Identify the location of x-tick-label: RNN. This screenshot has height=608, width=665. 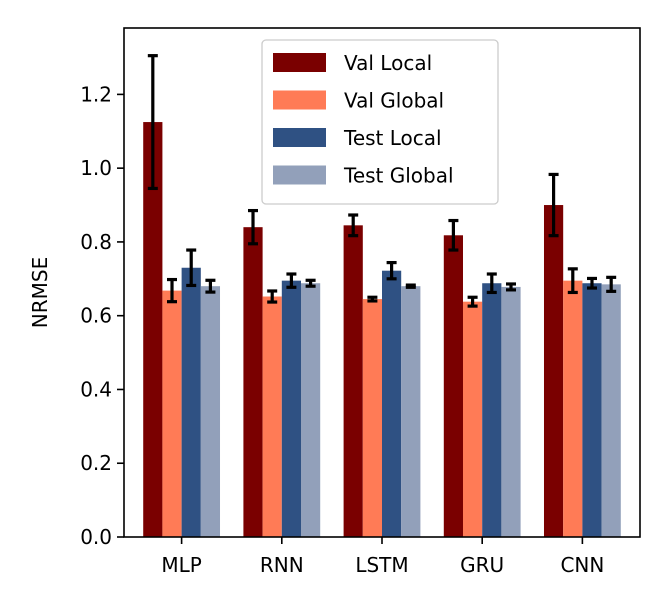
(282, 565).